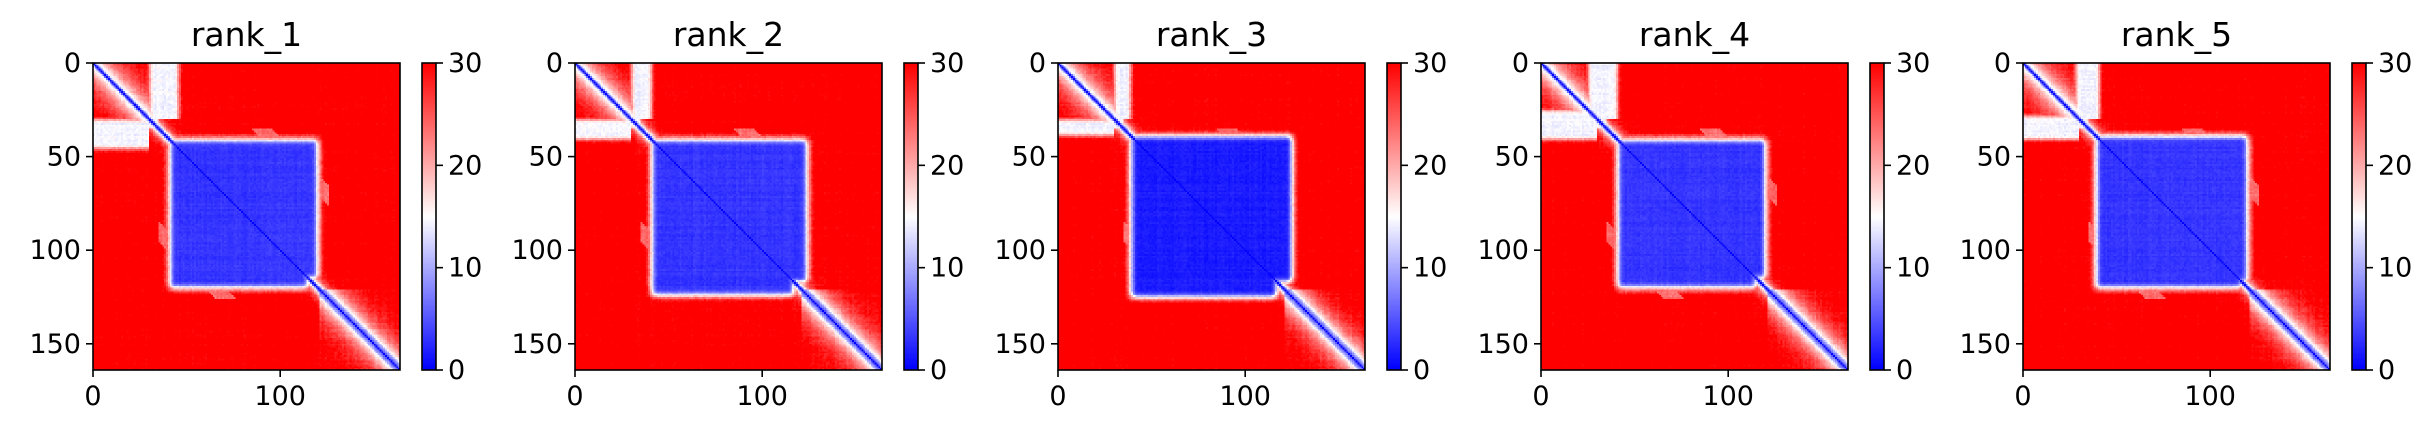 This screenshot has height=438, width=2435. I want to click on panel-title: rank_5, so click(2176, 34).